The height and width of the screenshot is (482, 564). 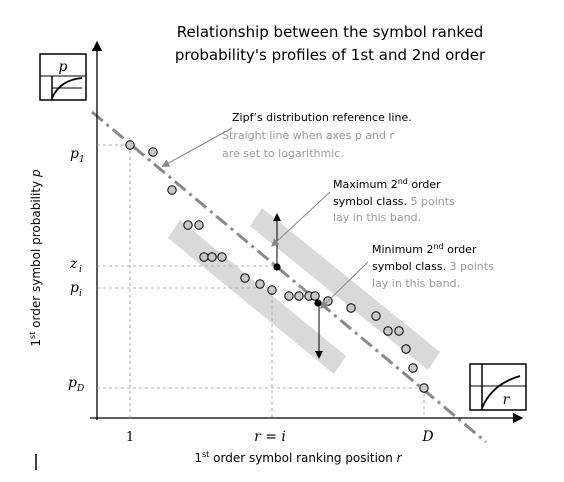 I want to click on y-tick-zi: z i, so click(x=75, y=265).